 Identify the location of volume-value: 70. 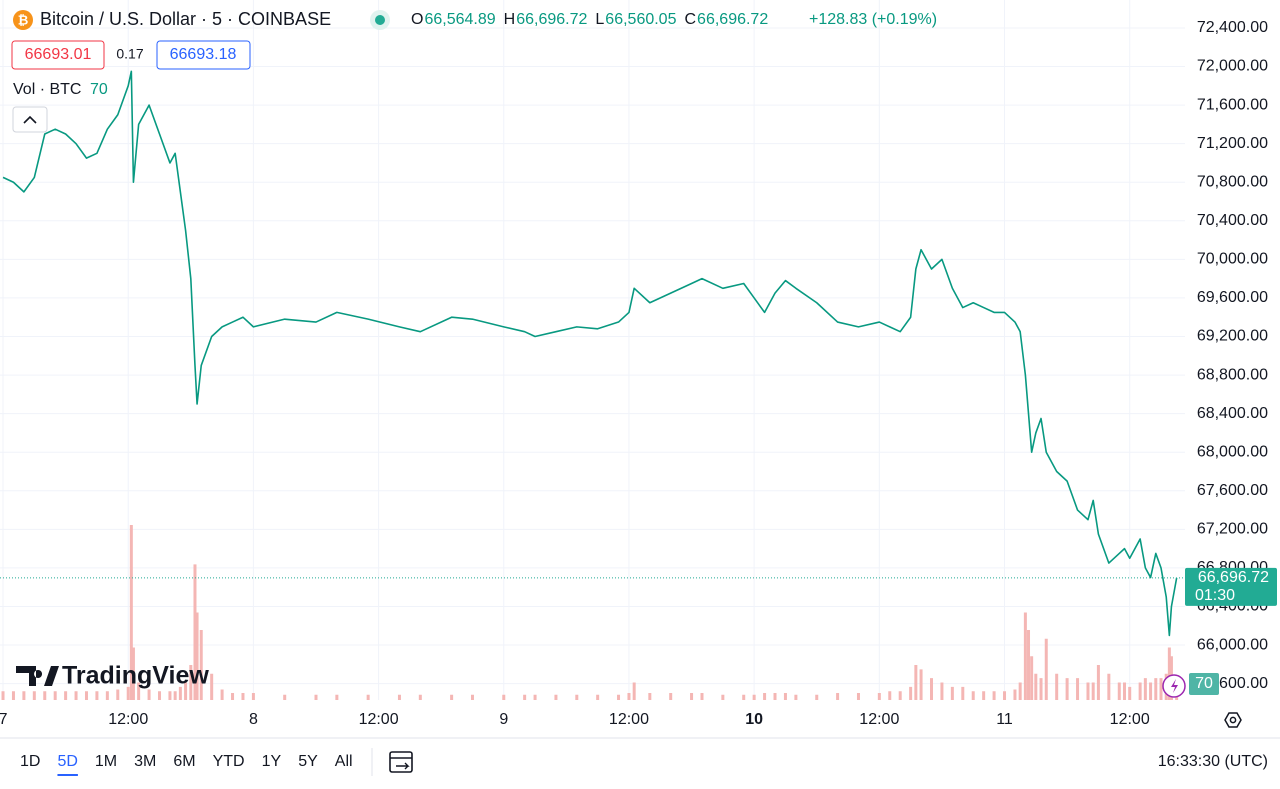
(99, 89).